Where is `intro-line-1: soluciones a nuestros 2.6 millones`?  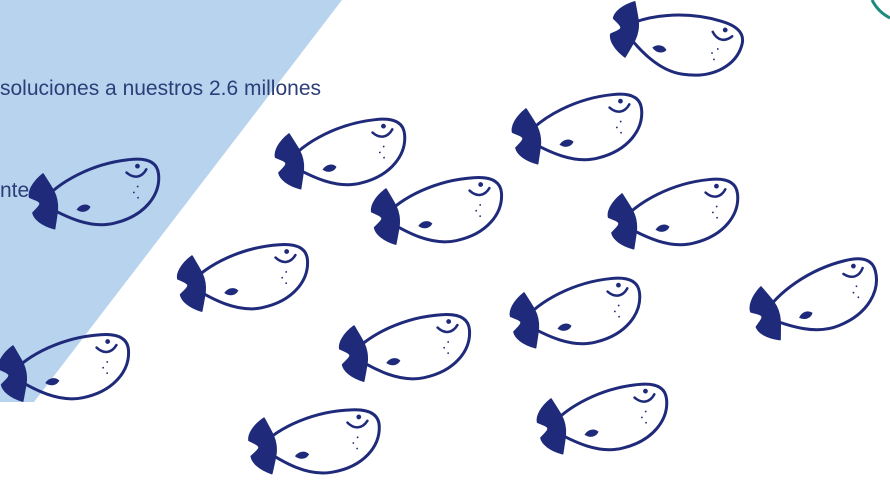 intro-line-1: soluciones a nuestros 2.6 millones is located at coordinates (161, 88).